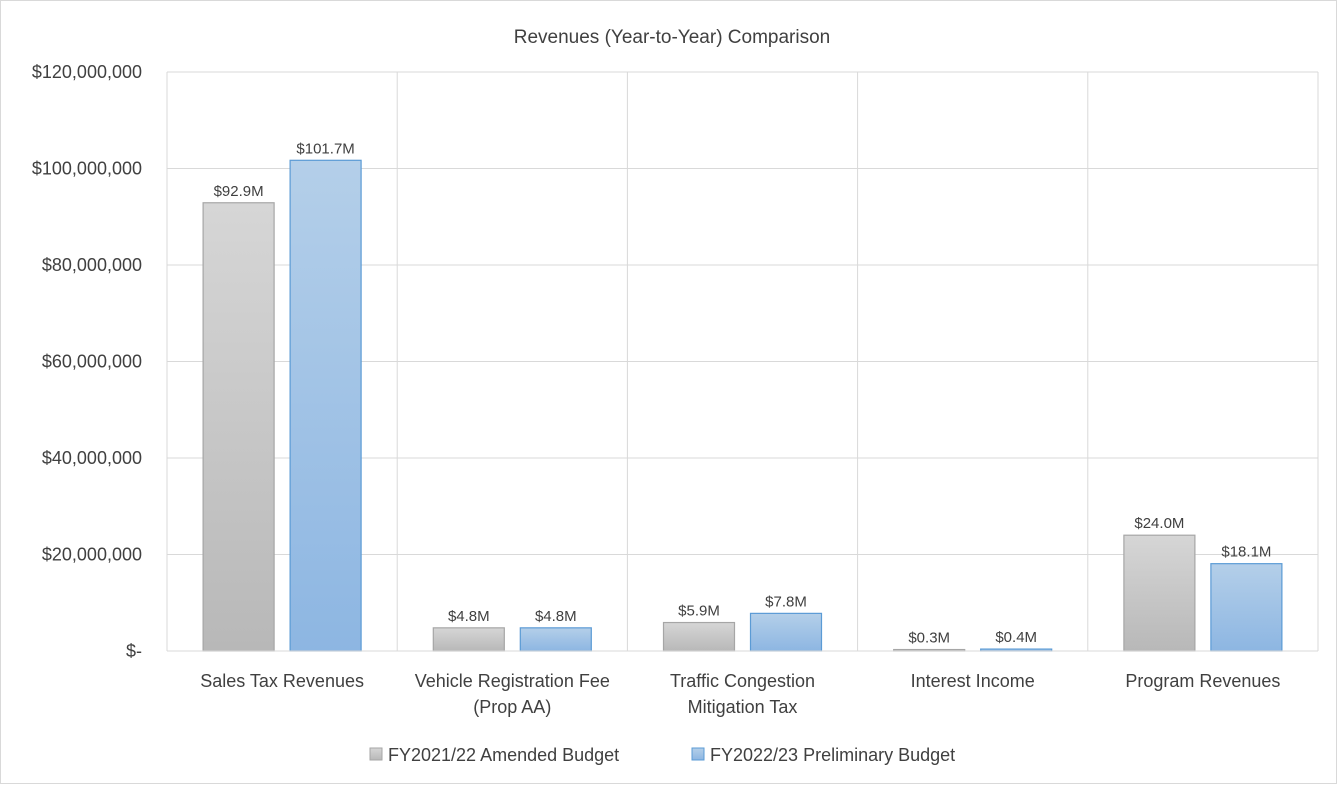 The width and height of the screenshot is (1337, 785). Describe the element at coordinates (743, 707) in the screenshot. I see `x-tick-label: Mitigation Tax` at that location.